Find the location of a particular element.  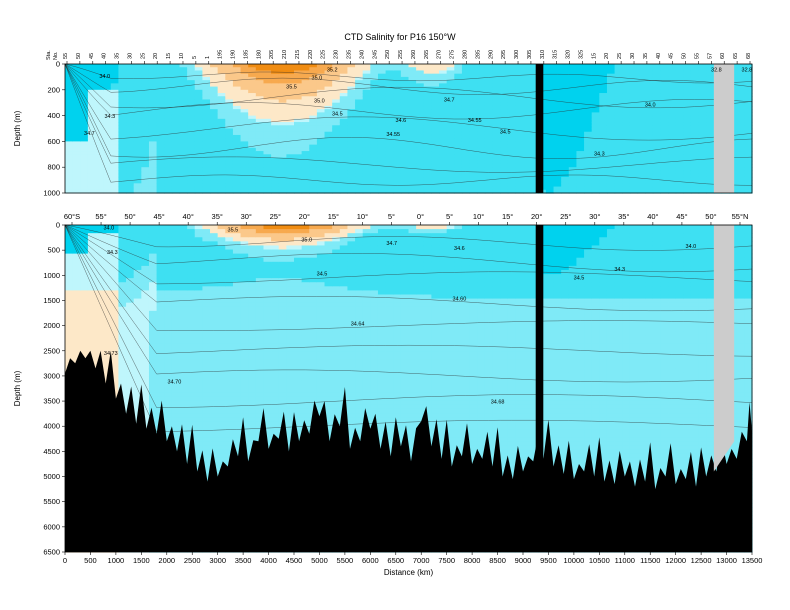

station-axis-label-sta: Sta. is located at coordinates (49, 55).